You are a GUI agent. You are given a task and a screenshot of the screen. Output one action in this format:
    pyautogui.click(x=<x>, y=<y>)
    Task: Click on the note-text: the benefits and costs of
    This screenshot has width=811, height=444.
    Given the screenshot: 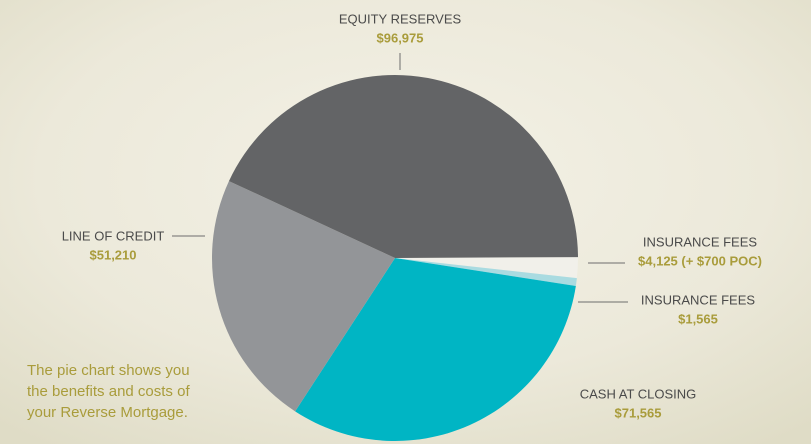 What is the action you would take?
    pyautogui.click(x=108, y=391)
    